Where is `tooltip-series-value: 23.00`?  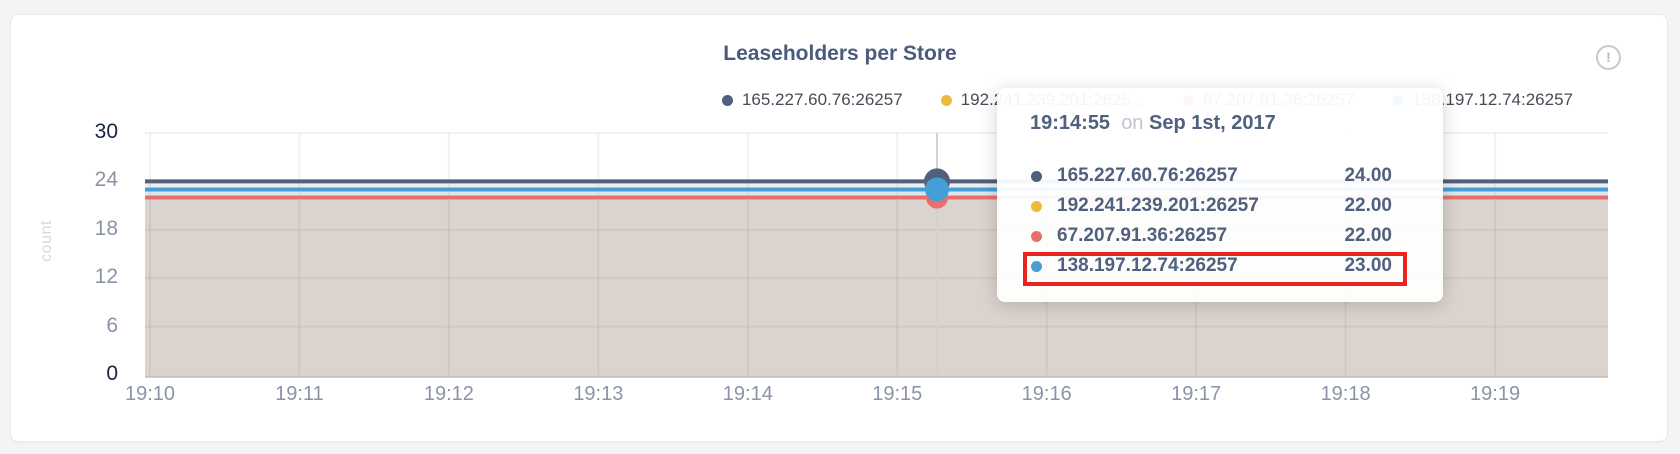
tooltip-series-value: 23.00 is located at coordinates (1368, 265).